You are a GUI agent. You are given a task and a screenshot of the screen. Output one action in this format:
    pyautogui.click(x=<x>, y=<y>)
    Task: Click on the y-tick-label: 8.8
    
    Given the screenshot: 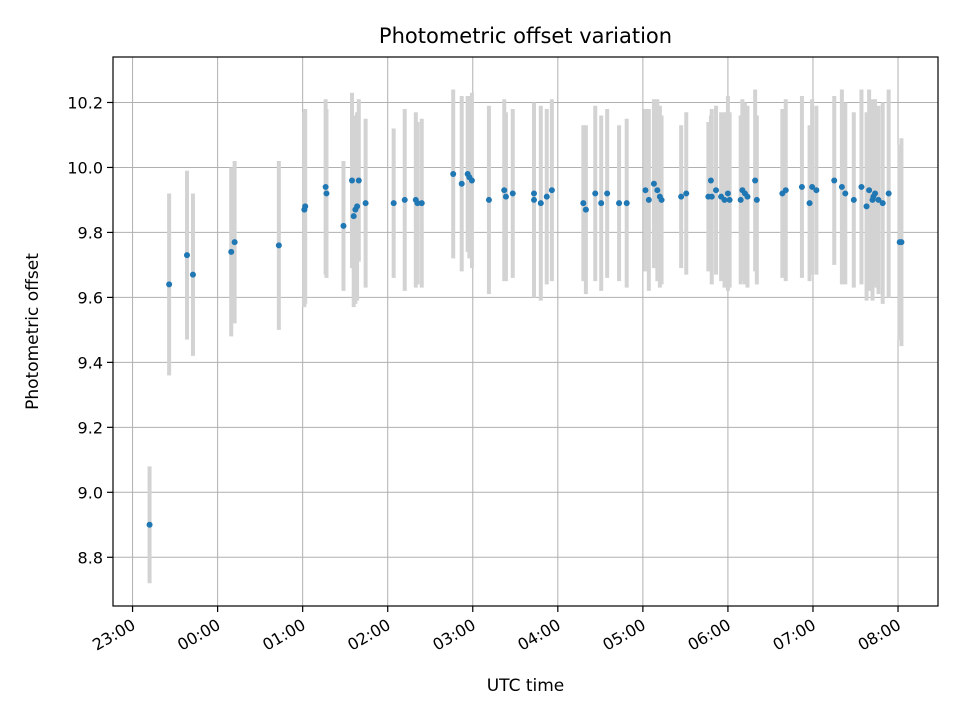 What is the action you would take?
    pyautogui.click(x=90, y=557)
    